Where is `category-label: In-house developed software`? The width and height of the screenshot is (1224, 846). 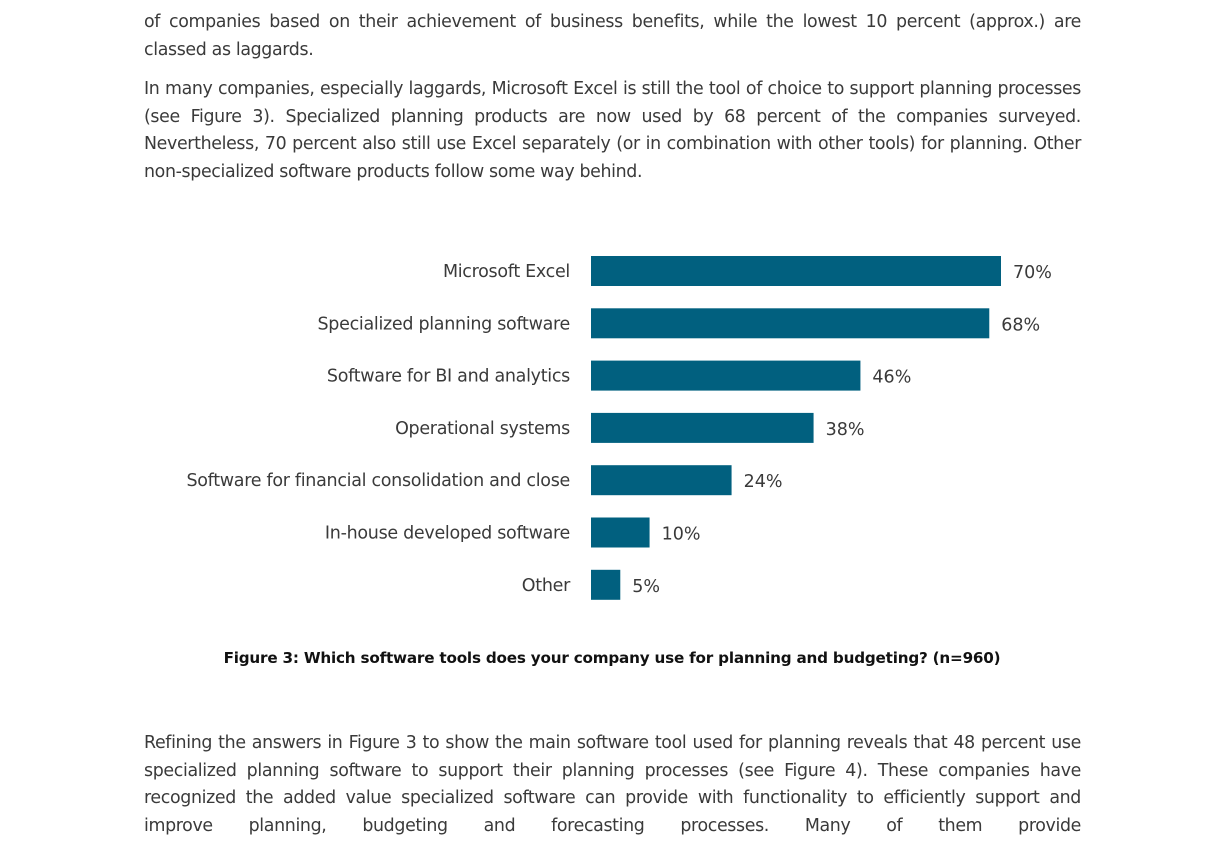 category-label: In-house developed software is located at coordinates (447, 534).